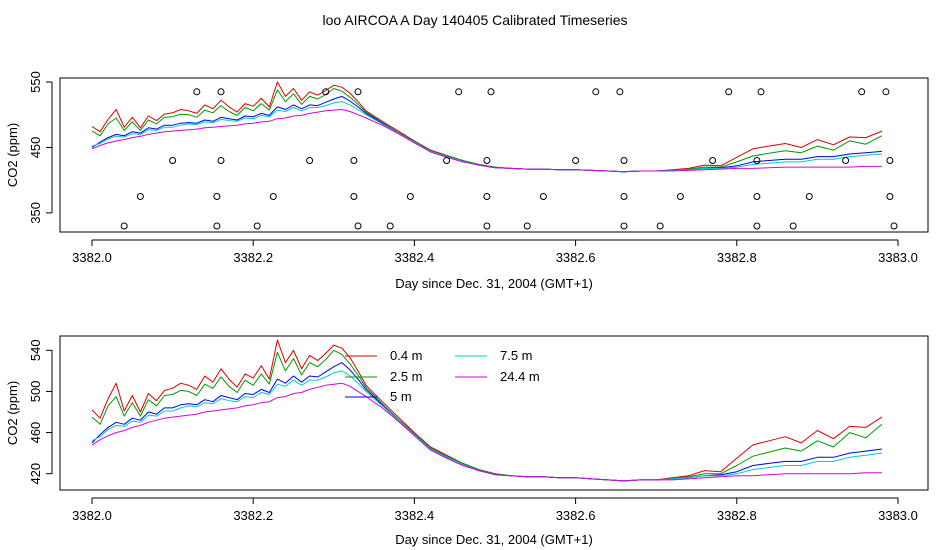 Image resolution: width=950 pixels, height=550 pixels. Describe the element at coordinates (737, 515) in the screenshot. I see `bottom-x-tick-label: 3382.8` at that location.